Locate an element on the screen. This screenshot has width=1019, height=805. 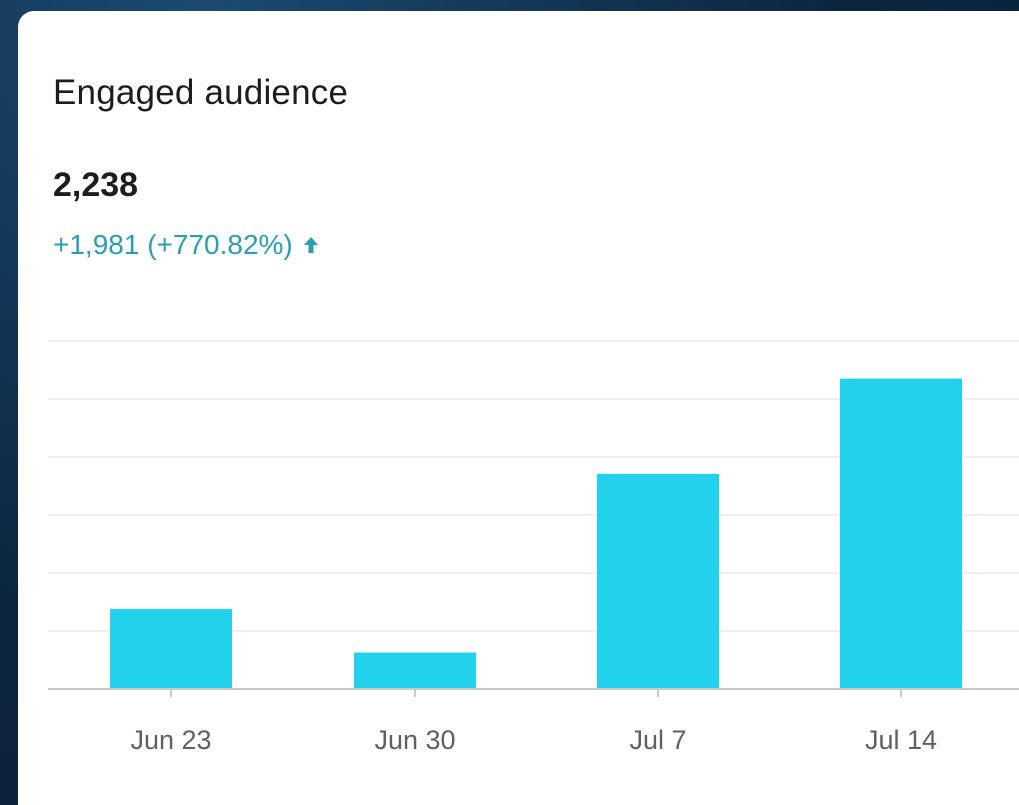
change-text: +1,981 (+770.82%) is located at coordinates (173, 244).